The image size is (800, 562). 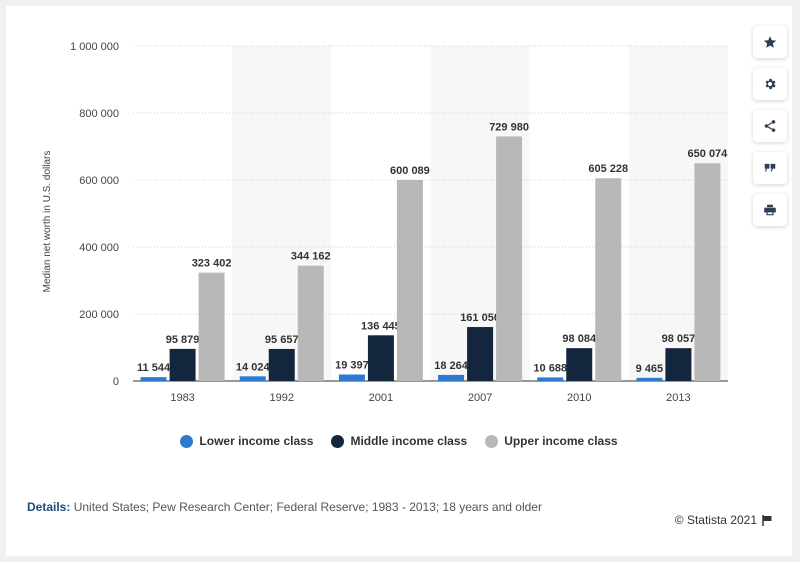 I want to click on data-label: 95 657, so click(x=282, y=340).